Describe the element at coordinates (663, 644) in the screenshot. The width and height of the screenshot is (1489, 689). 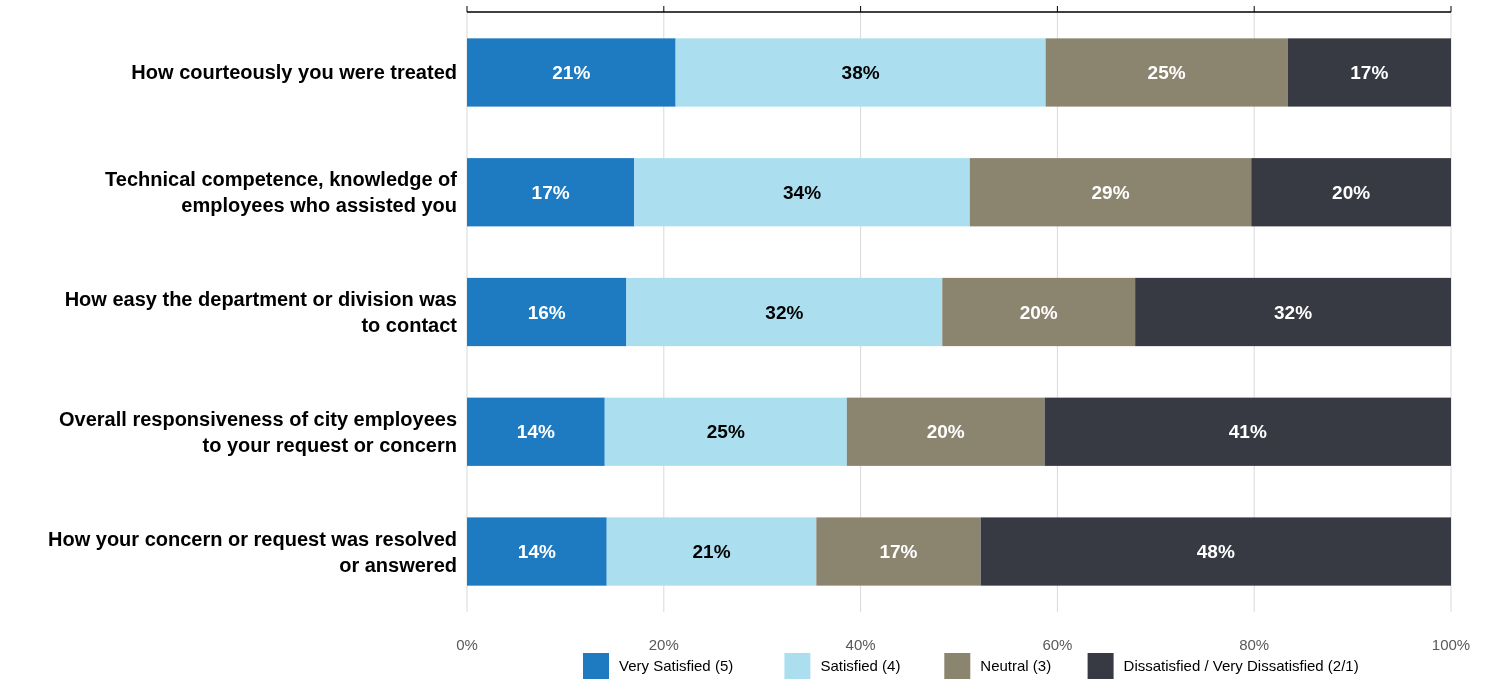
I see `x-tick-label: 20%` at that location.